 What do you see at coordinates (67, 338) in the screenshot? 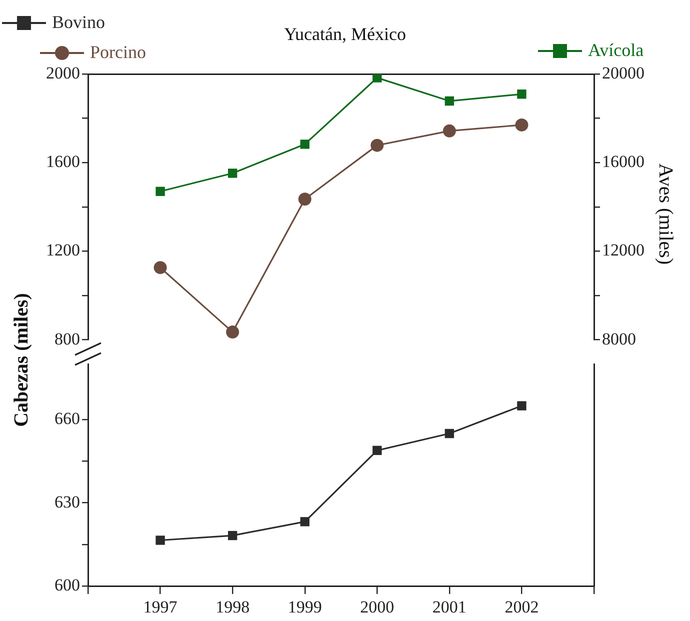
I see `y-tick-label: 800` at bounding box center [67, 338].